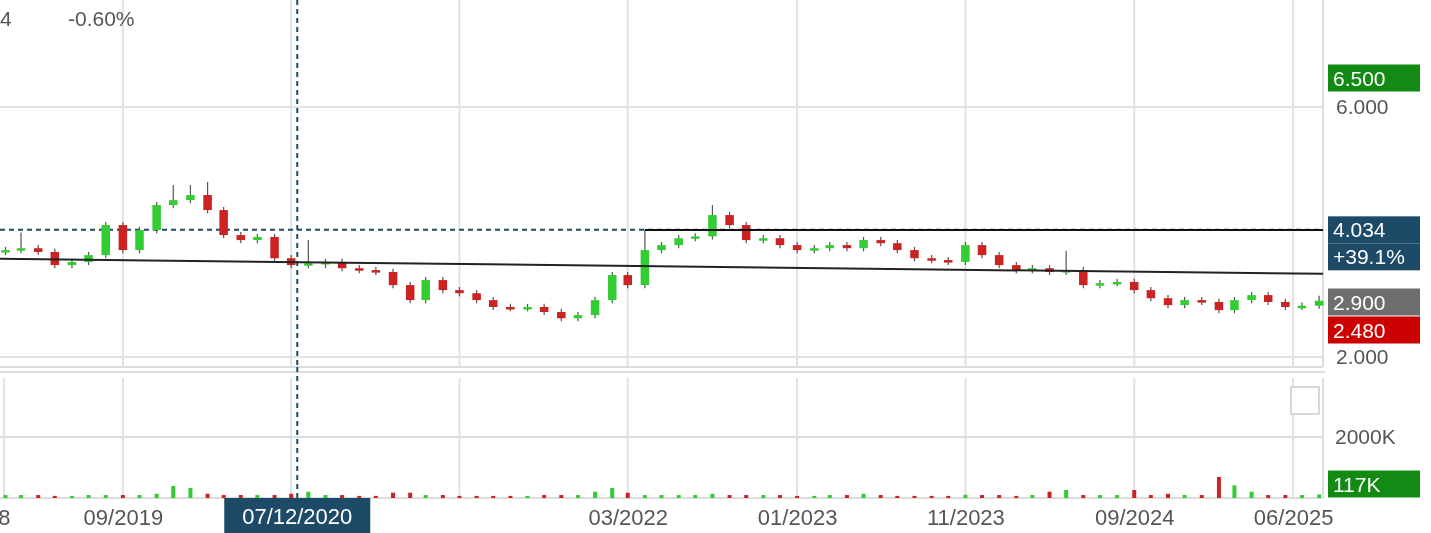 Image resolution: width=1431 pixels, height=533 pixels. I want to click on text: 117K, so click(1357, 484).